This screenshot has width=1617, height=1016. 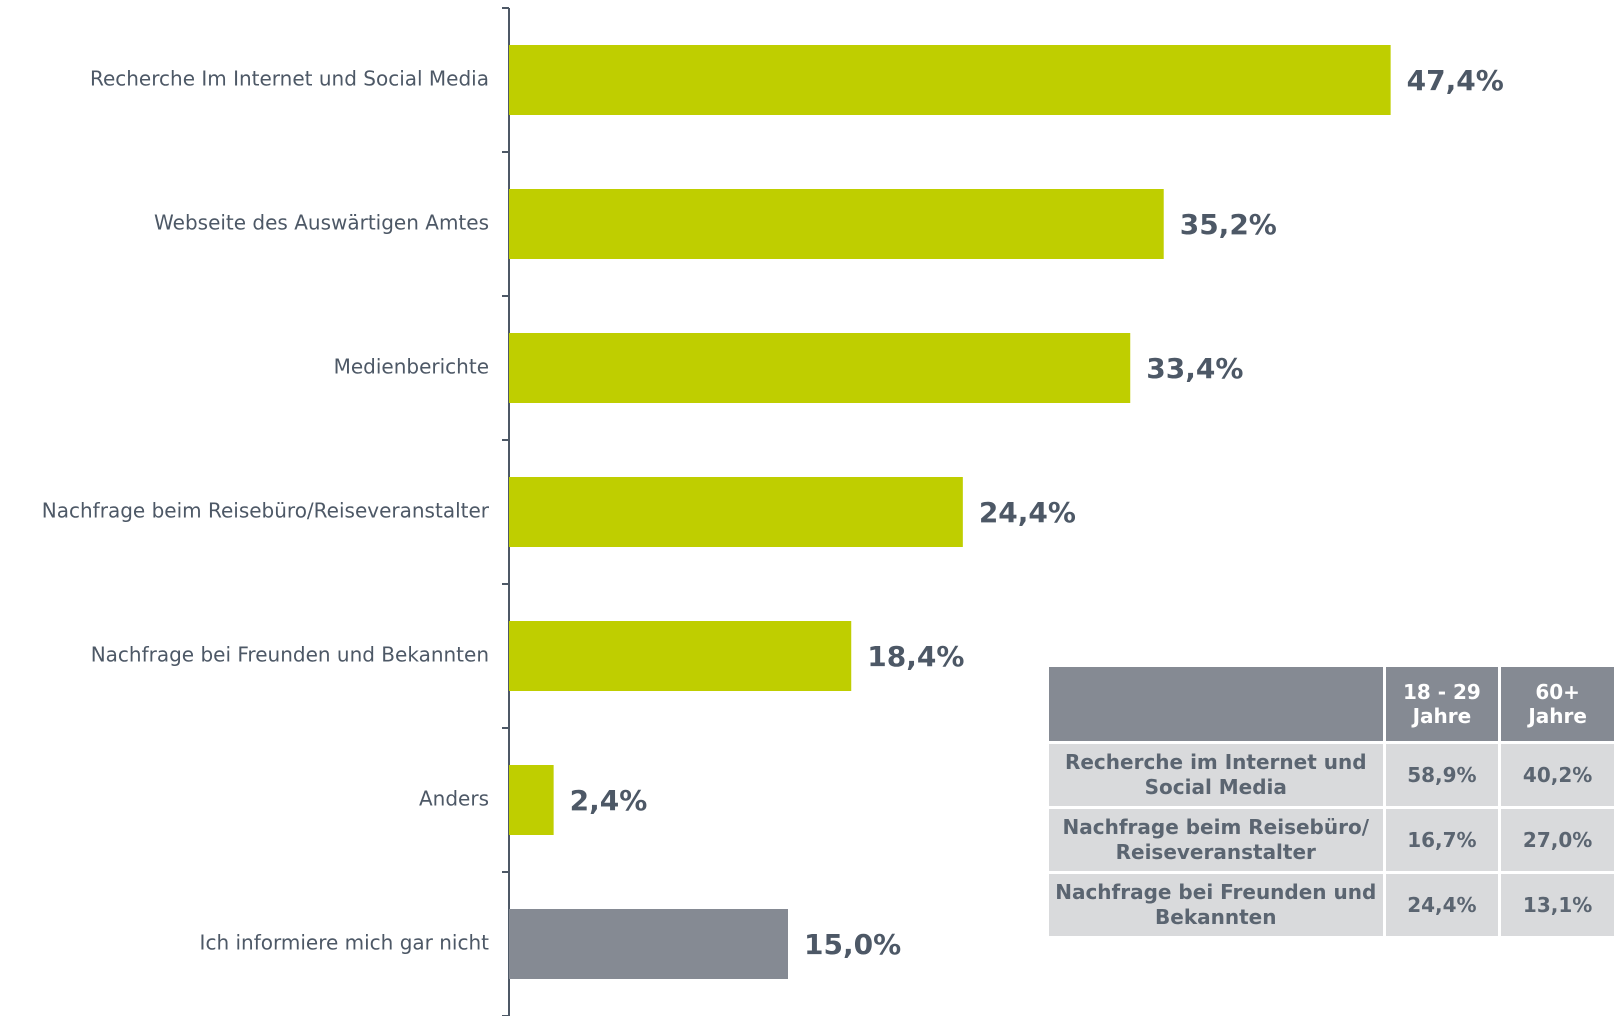 I want to click on category-label: Recherche Im Internet und Social Media, so click(x=289, y=79).